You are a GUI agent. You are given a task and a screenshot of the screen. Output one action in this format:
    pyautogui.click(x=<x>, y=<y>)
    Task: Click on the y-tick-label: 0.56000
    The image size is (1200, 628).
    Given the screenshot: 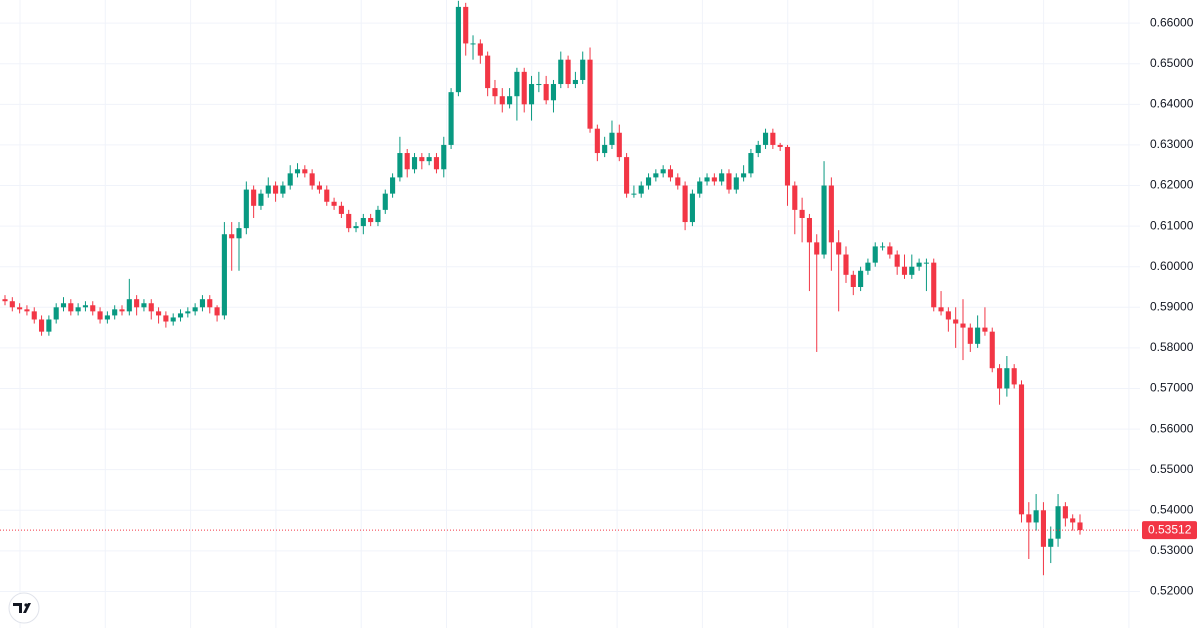 What is the action you would take?
    pyautogui.click(x=1172, y=428)
    